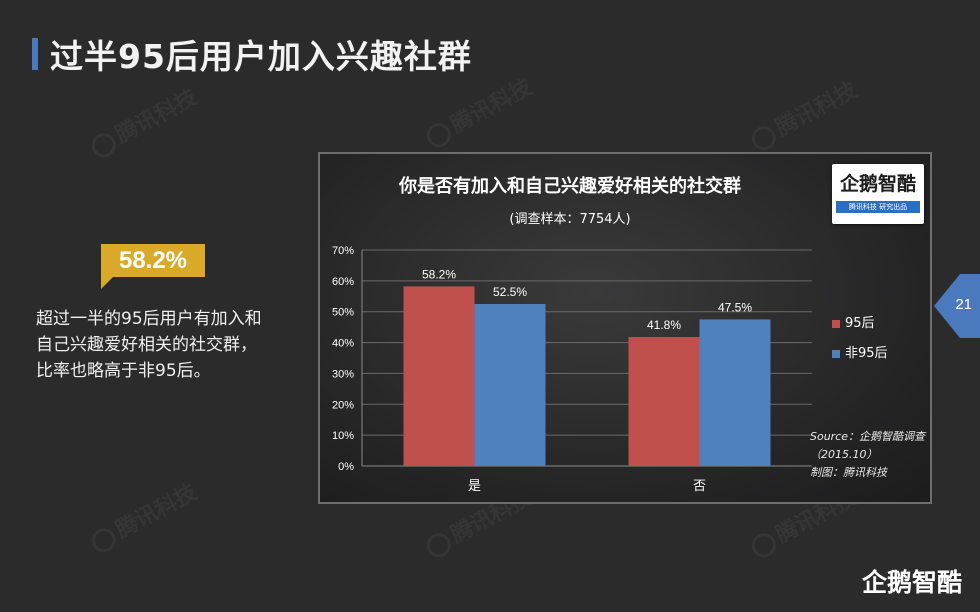  What do you see at coordinates (343, 374) in the screenshot?
I see `y-tick-label: 30%` at bounding box center [343, 374].